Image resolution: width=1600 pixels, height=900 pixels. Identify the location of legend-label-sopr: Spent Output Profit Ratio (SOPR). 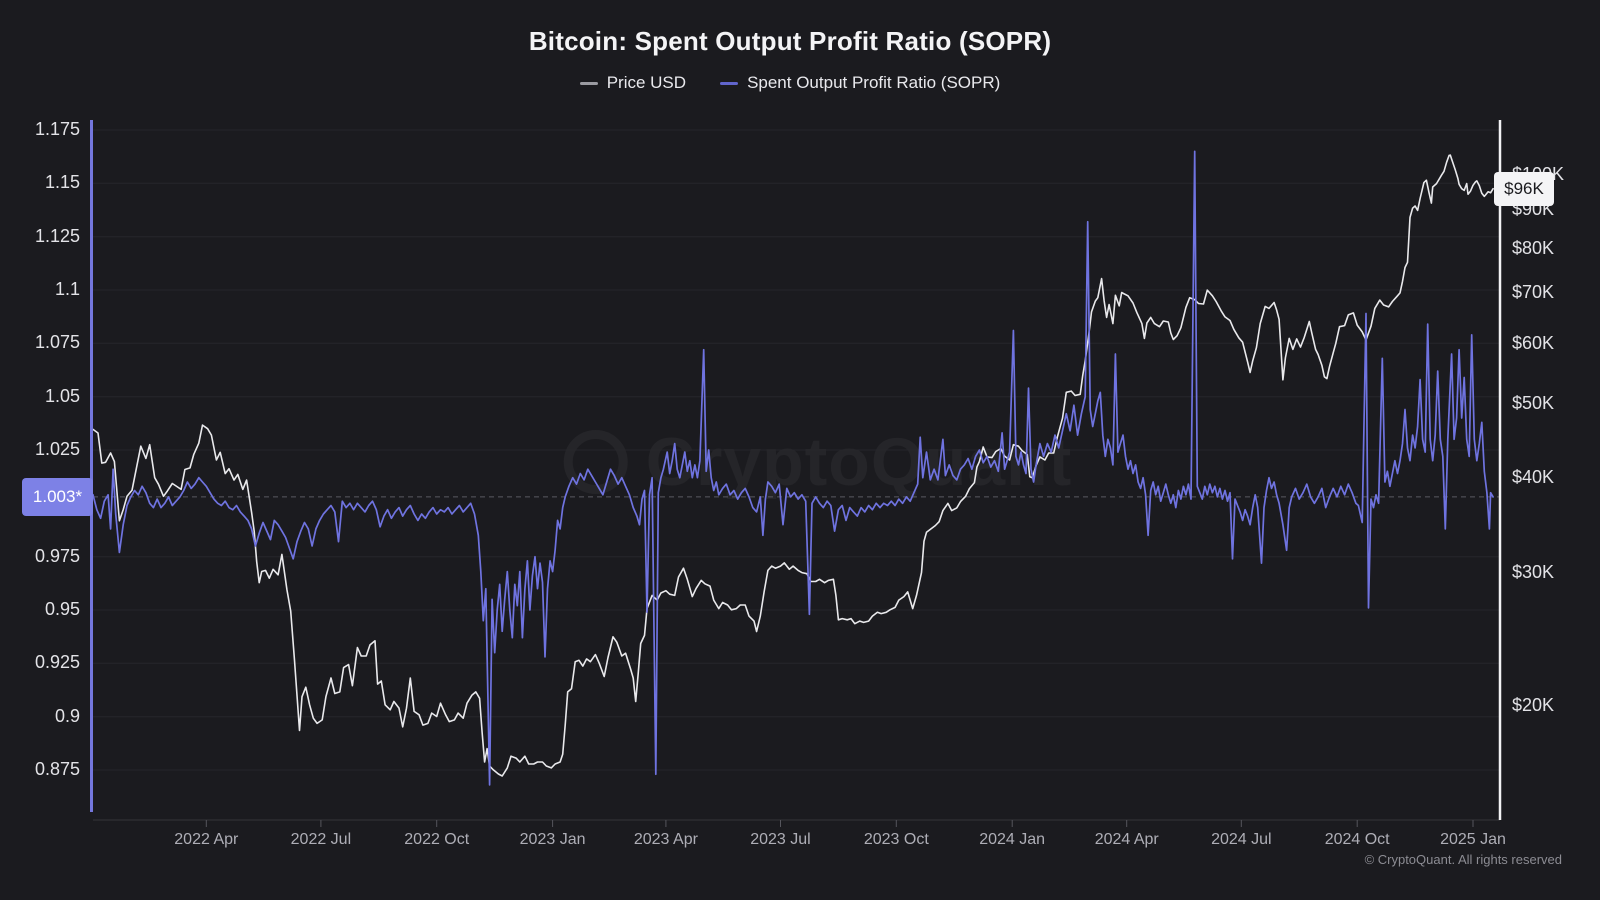
(874, 82).